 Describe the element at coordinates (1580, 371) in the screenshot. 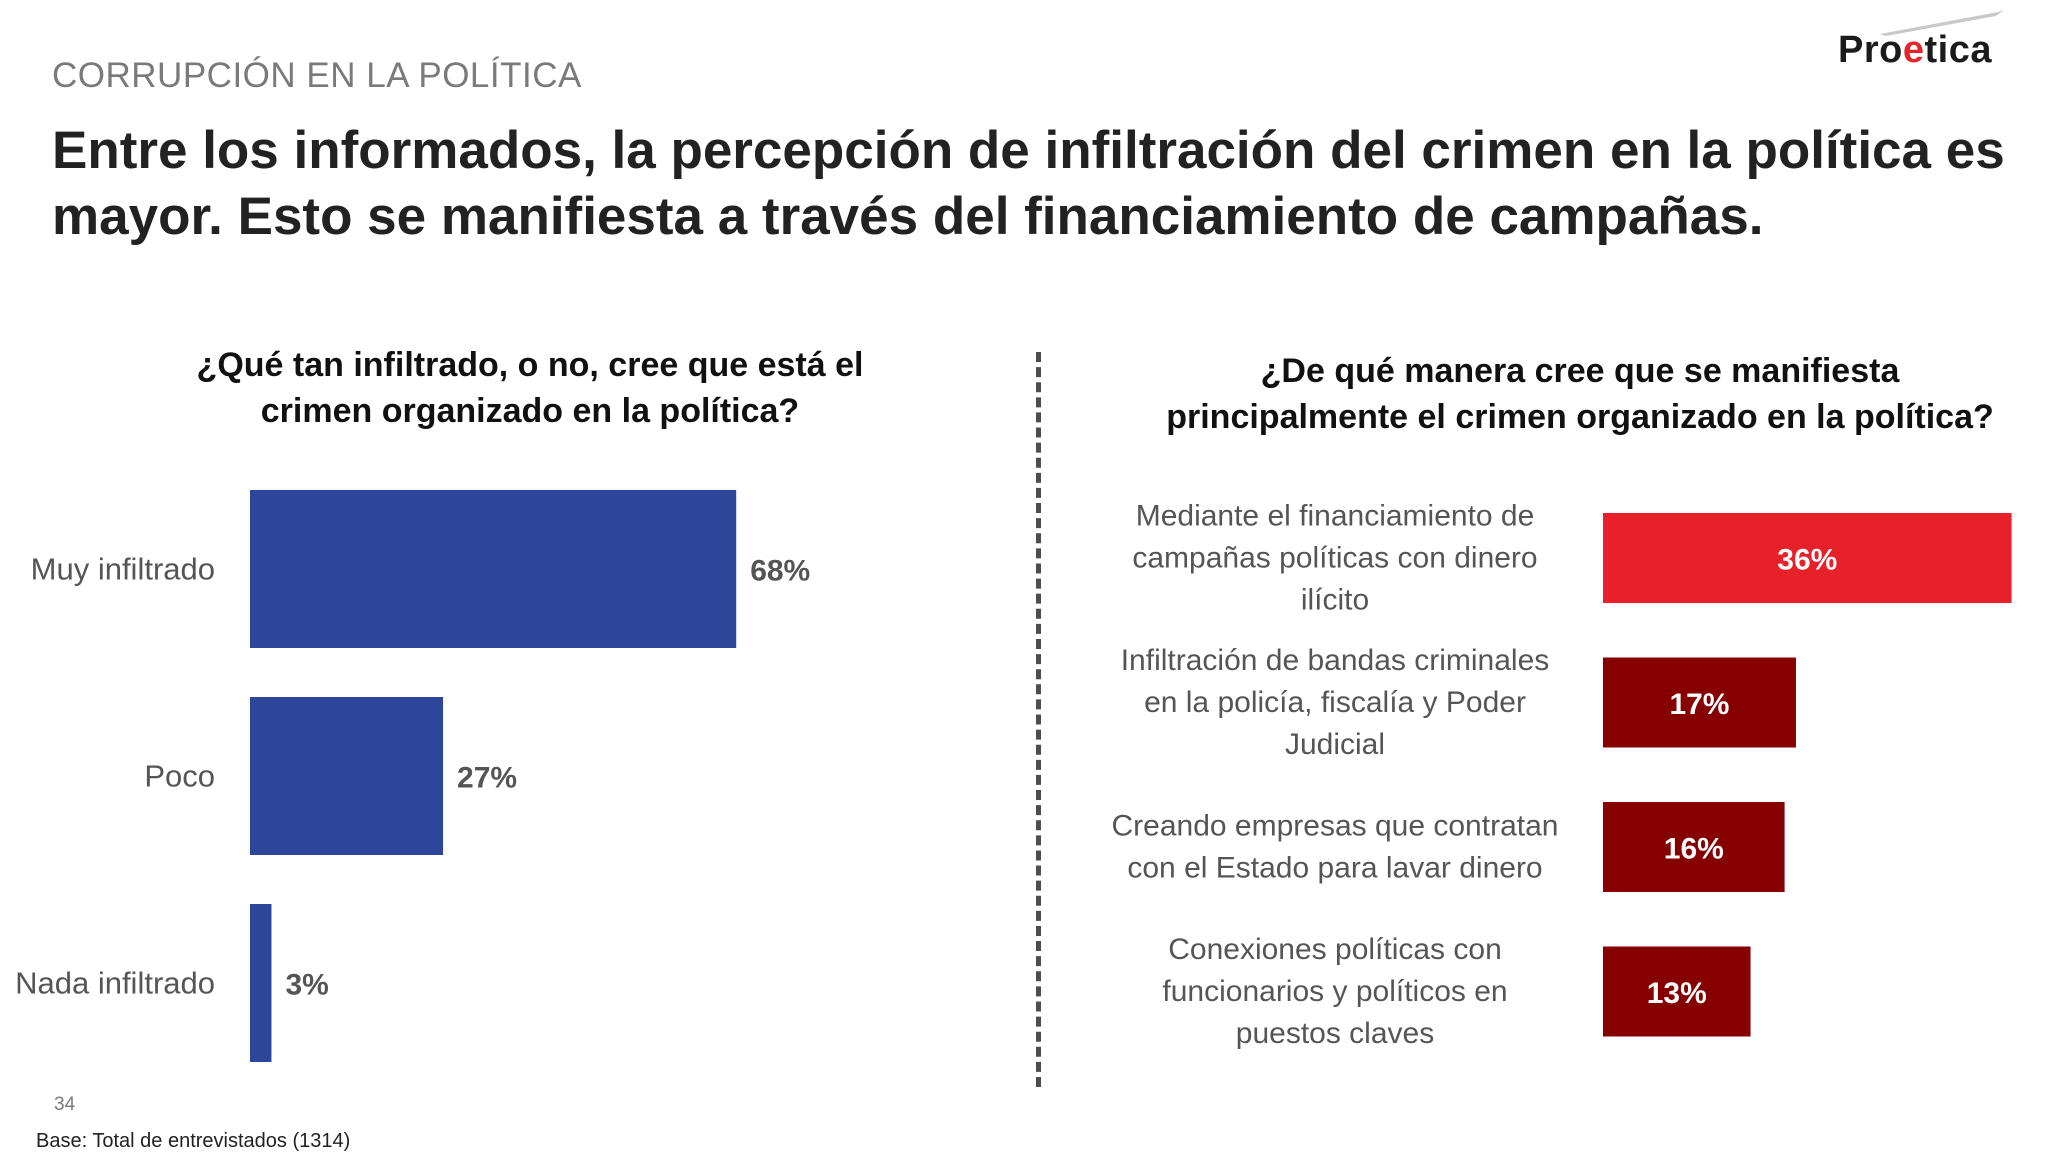

I see `right-chart-title-line-1: ¿De qué manera cree que se manifiesta` at that location.